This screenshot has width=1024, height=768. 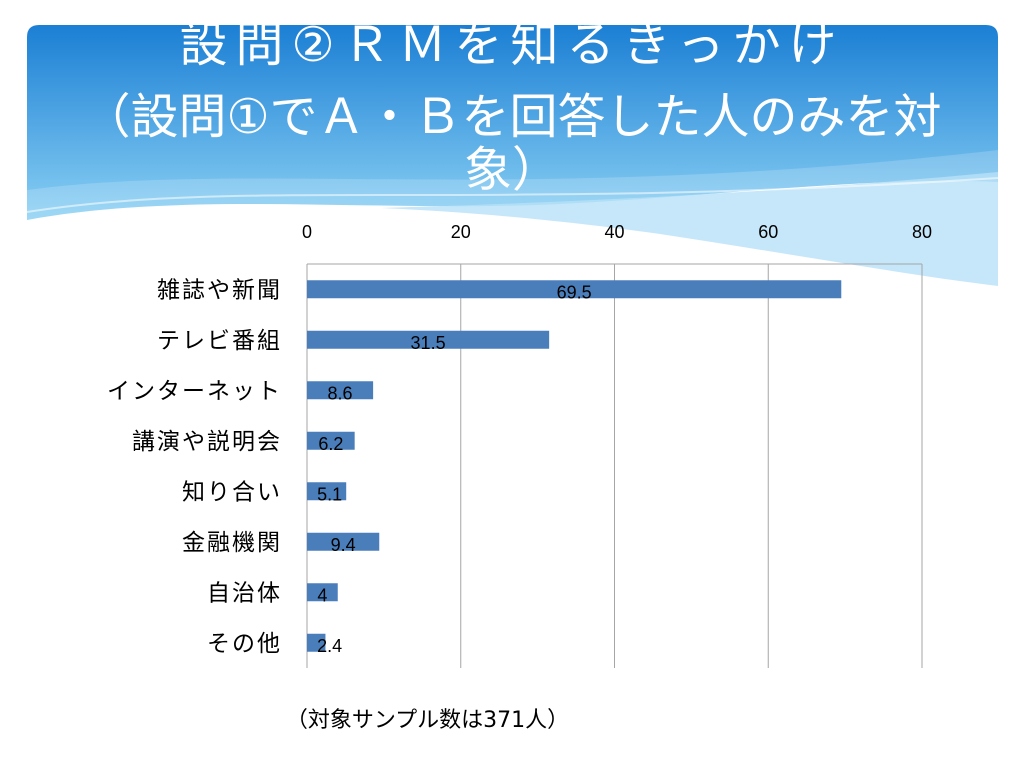 What do you see at coordinates (244, 644) in the screenshot?
I see `category-label: その他` at bounding box center [244, 644].